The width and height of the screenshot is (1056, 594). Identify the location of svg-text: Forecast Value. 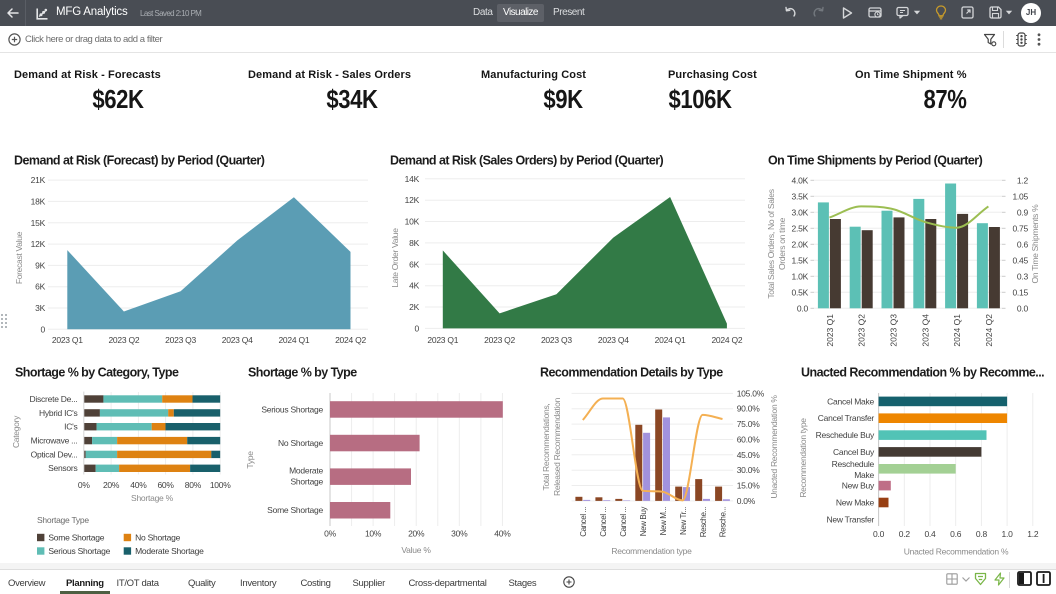
(19, 257).